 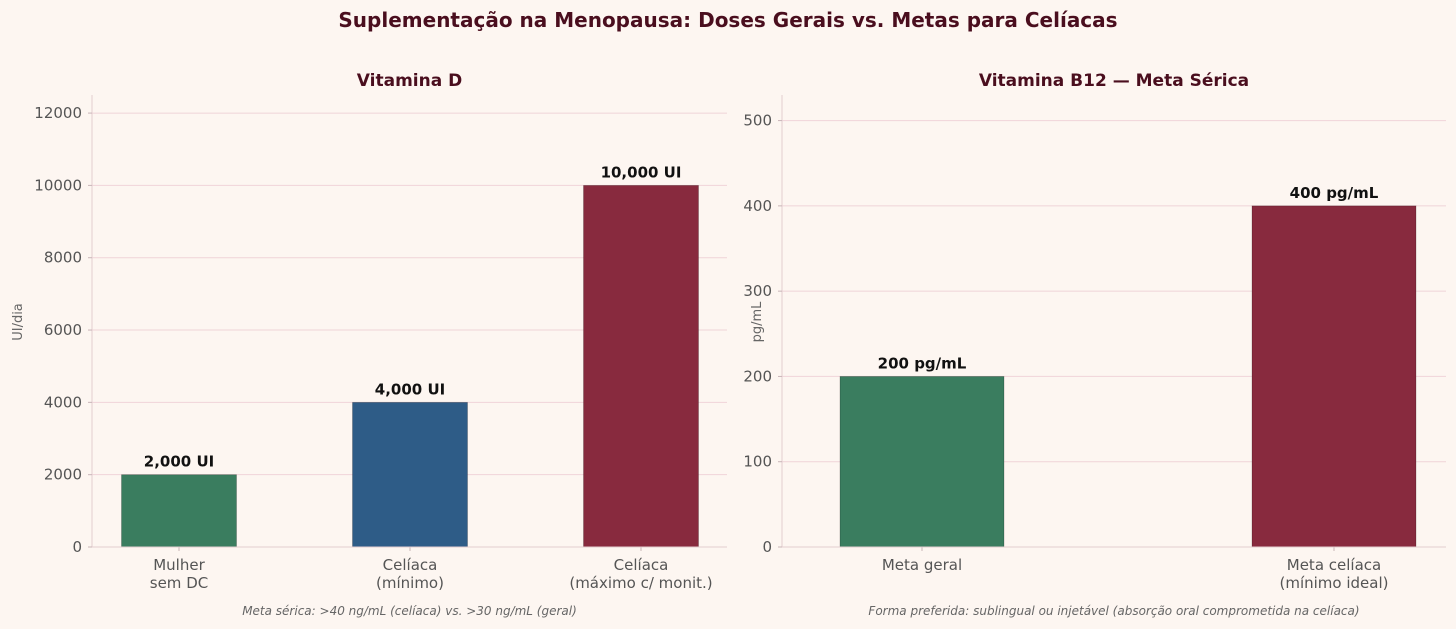 I want to click on b12-bar-2-label: 400 pg/mL, so click(x=1334, y=193).